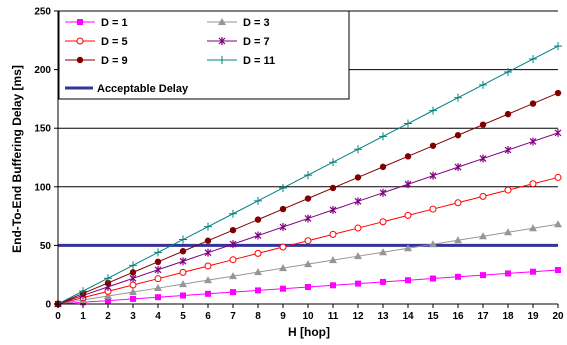 The image size is (567, 345). I want to click on series-d1, so click(308, 287).